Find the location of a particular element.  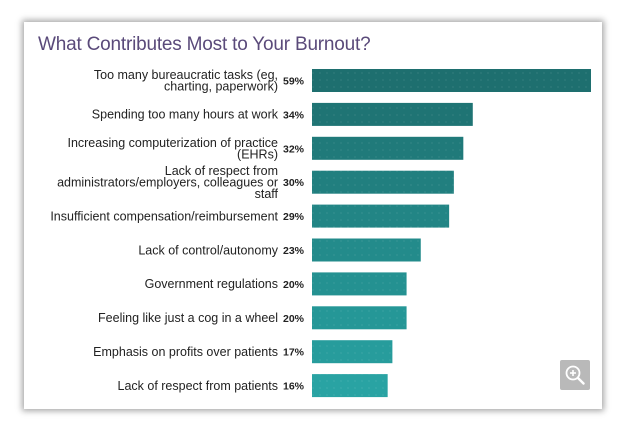

bar-row: 20% Feeling like just a cog in a wheel is located at coordinates (252, 318).